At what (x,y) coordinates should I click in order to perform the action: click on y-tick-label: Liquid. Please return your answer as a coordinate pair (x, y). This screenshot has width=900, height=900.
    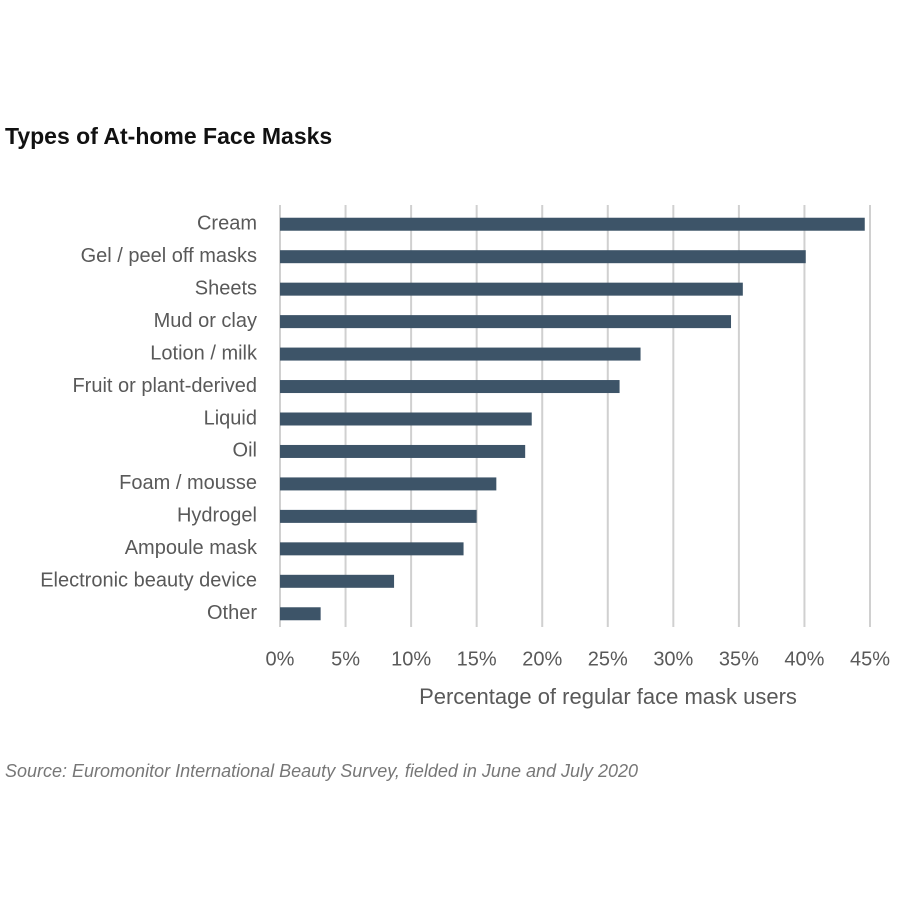
    Looking at the image, I should click on (230, 418).